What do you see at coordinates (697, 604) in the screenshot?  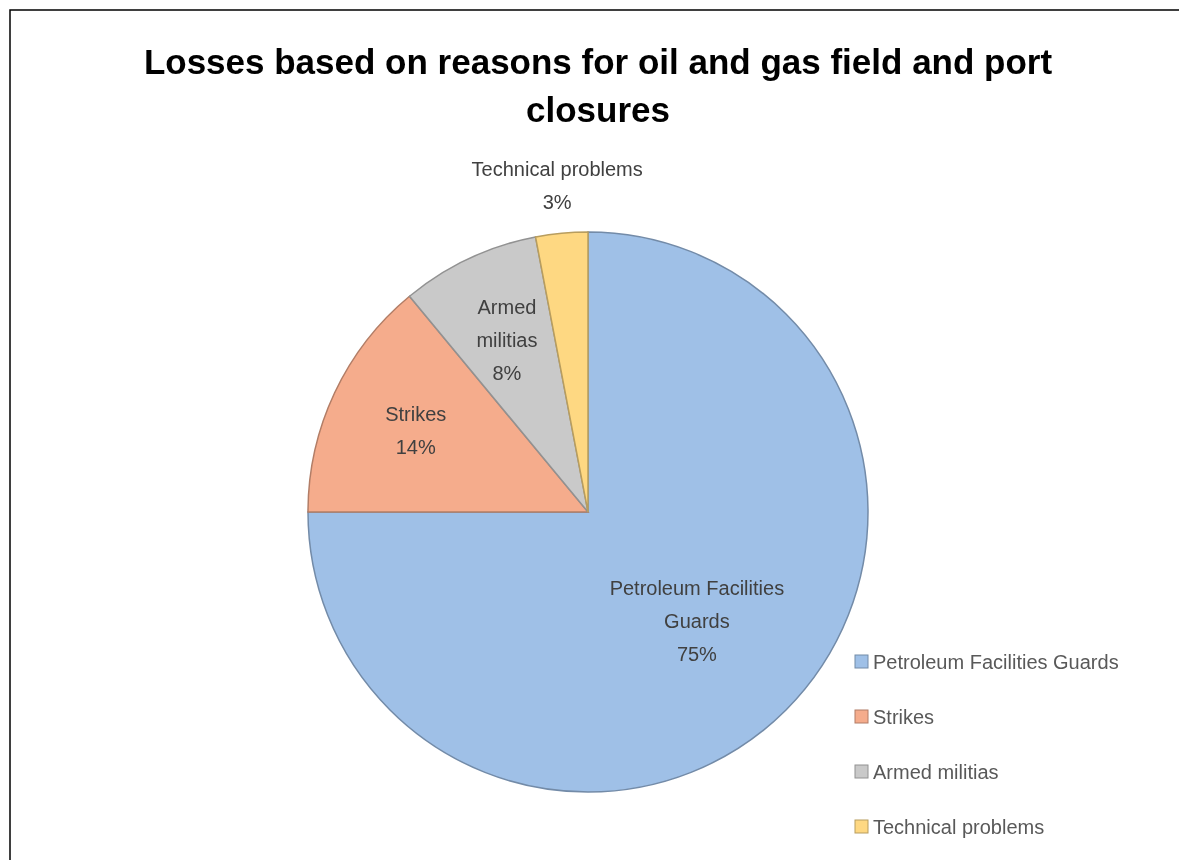 I see `slice-label: Petroleum Facilities Guards` at bounding box center [697, 604].